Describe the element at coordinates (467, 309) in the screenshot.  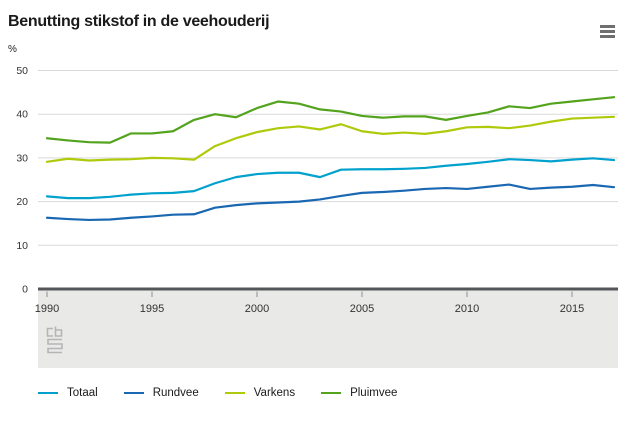
I see `x-tick-label: 2010` at that location.